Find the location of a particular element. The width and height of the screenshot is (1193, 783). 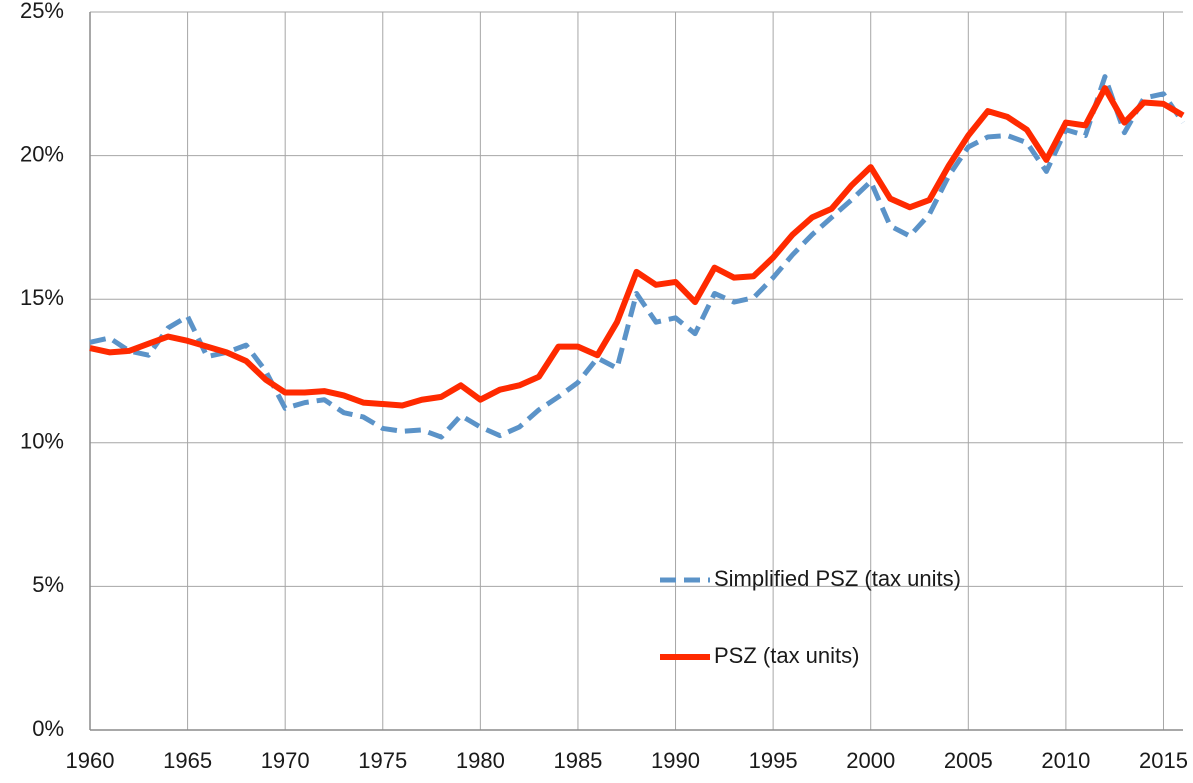

y-tick-label: 5% is located at coordinates (48, 584).